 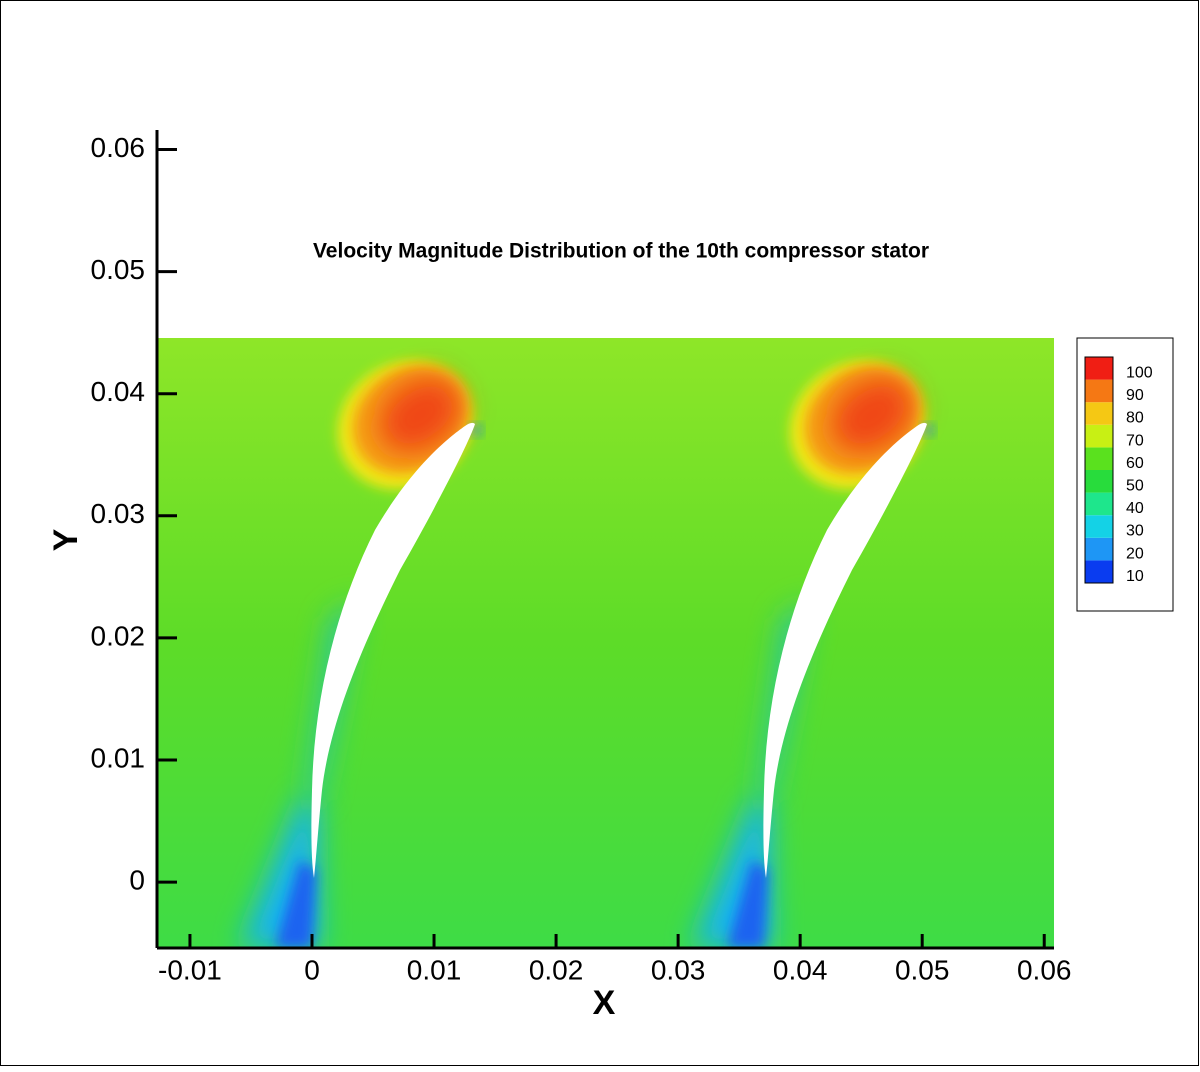 I want to click on x-axis-label: X, so click(x=604, y=1003).